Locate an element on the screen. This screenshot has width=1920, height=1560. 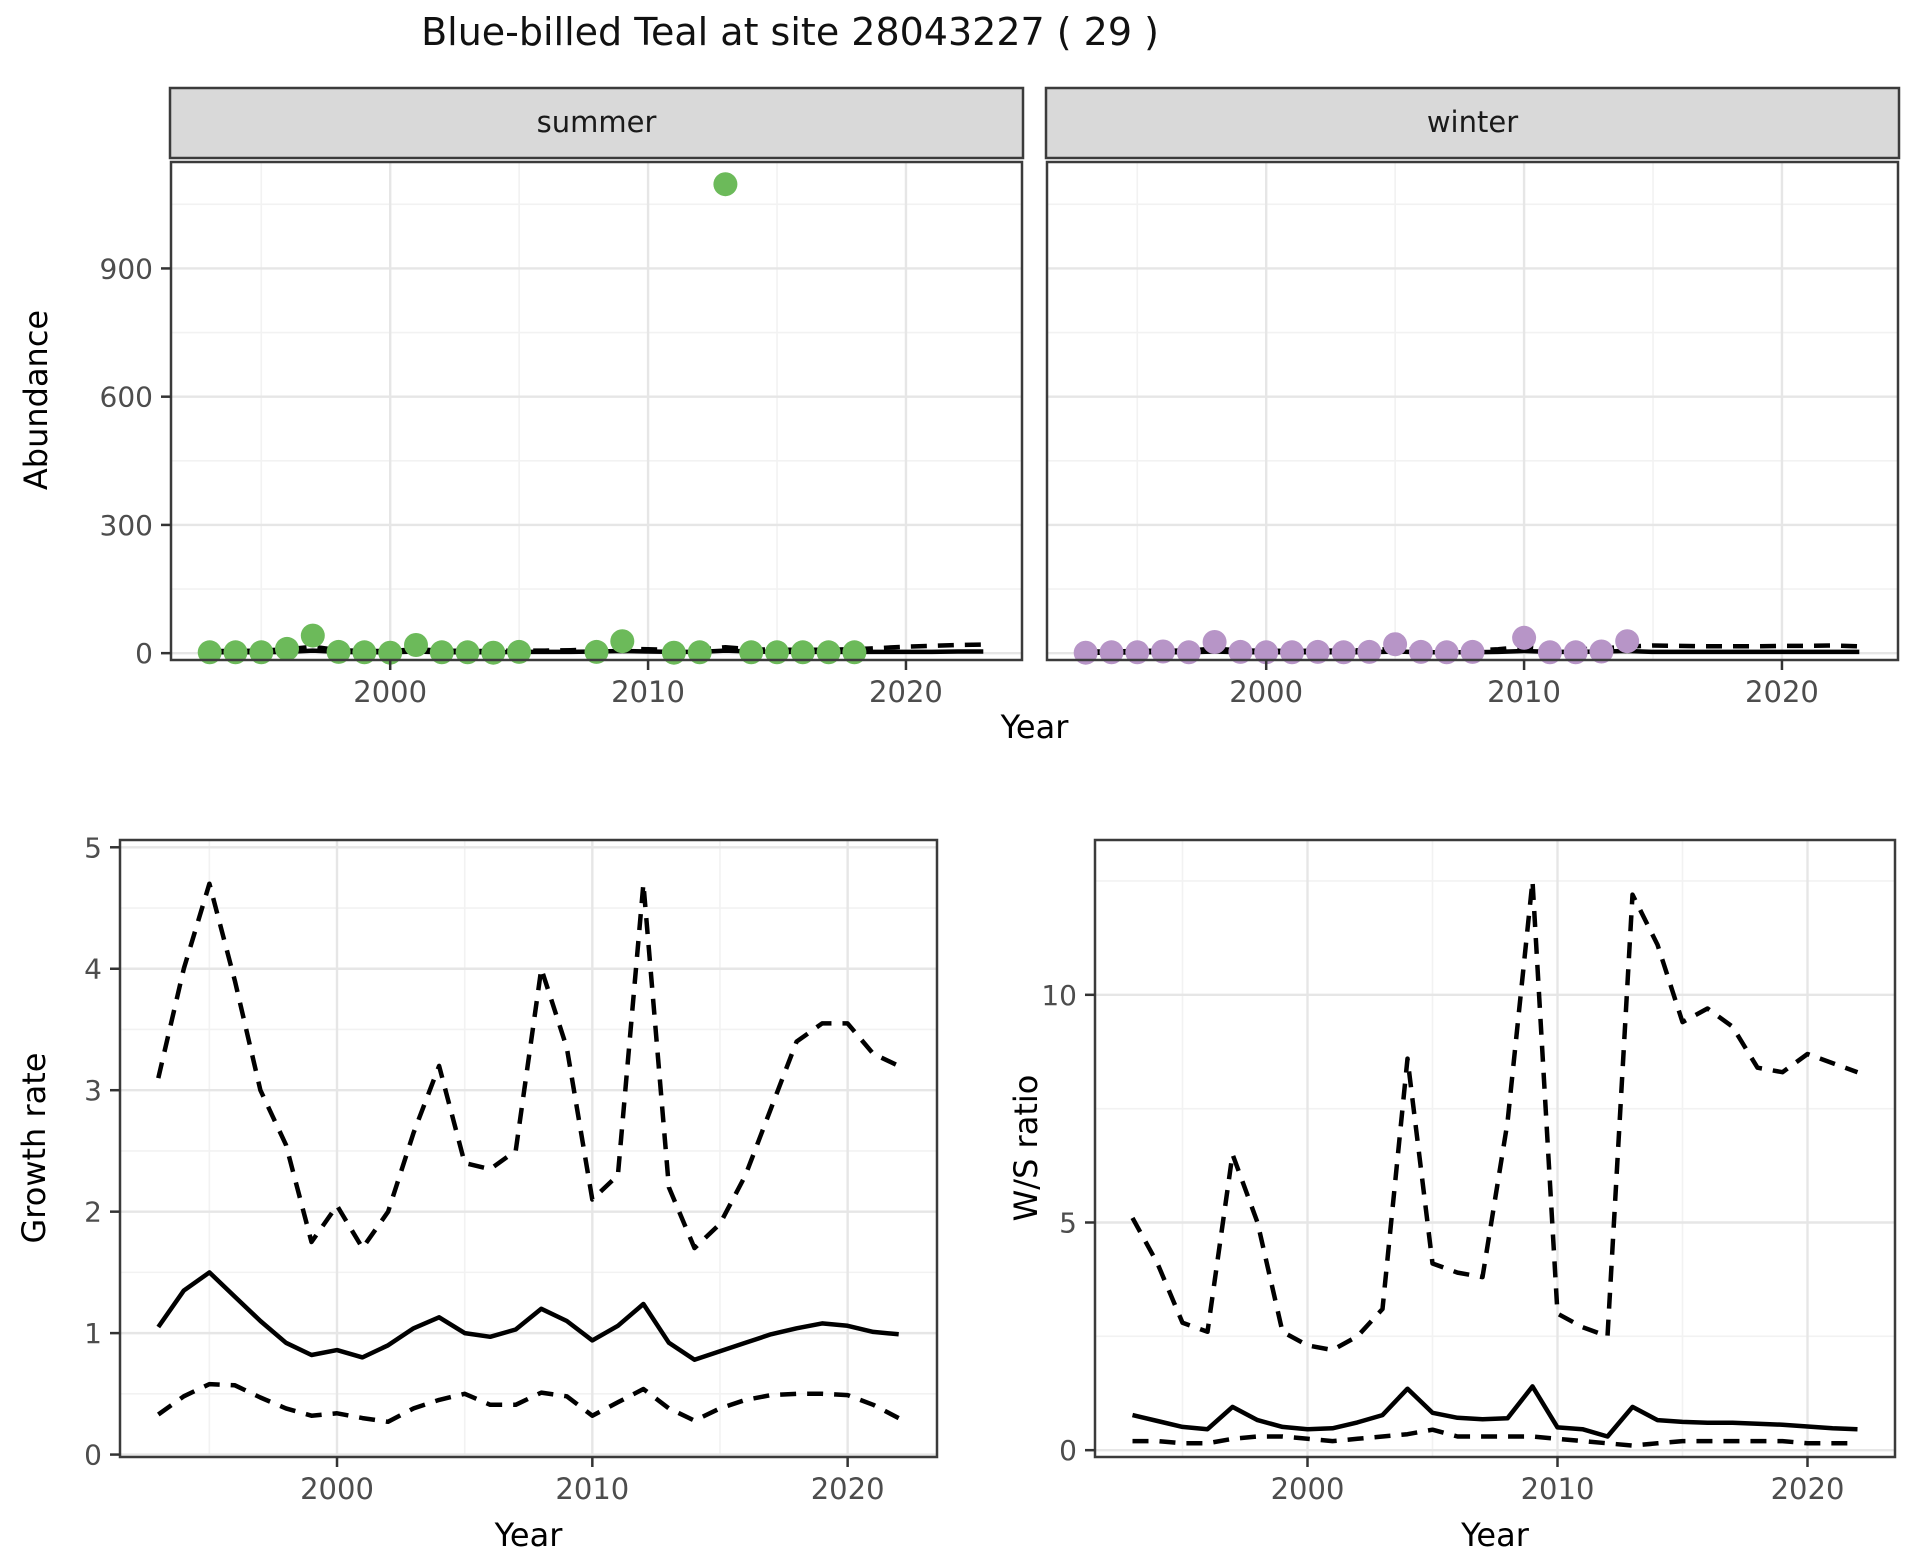
year-axis-title-bottom-right: Year is located at coordinates (1495, 1535).